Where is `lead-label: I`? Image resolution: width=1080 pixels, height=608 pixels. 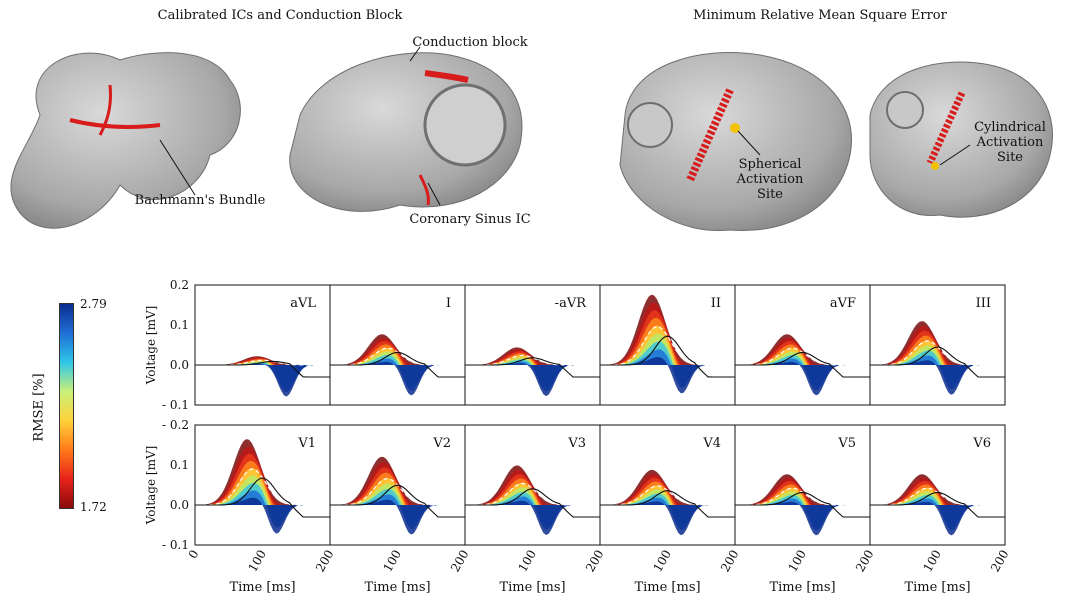 lead-label: I is located at coordinates (448, 303).